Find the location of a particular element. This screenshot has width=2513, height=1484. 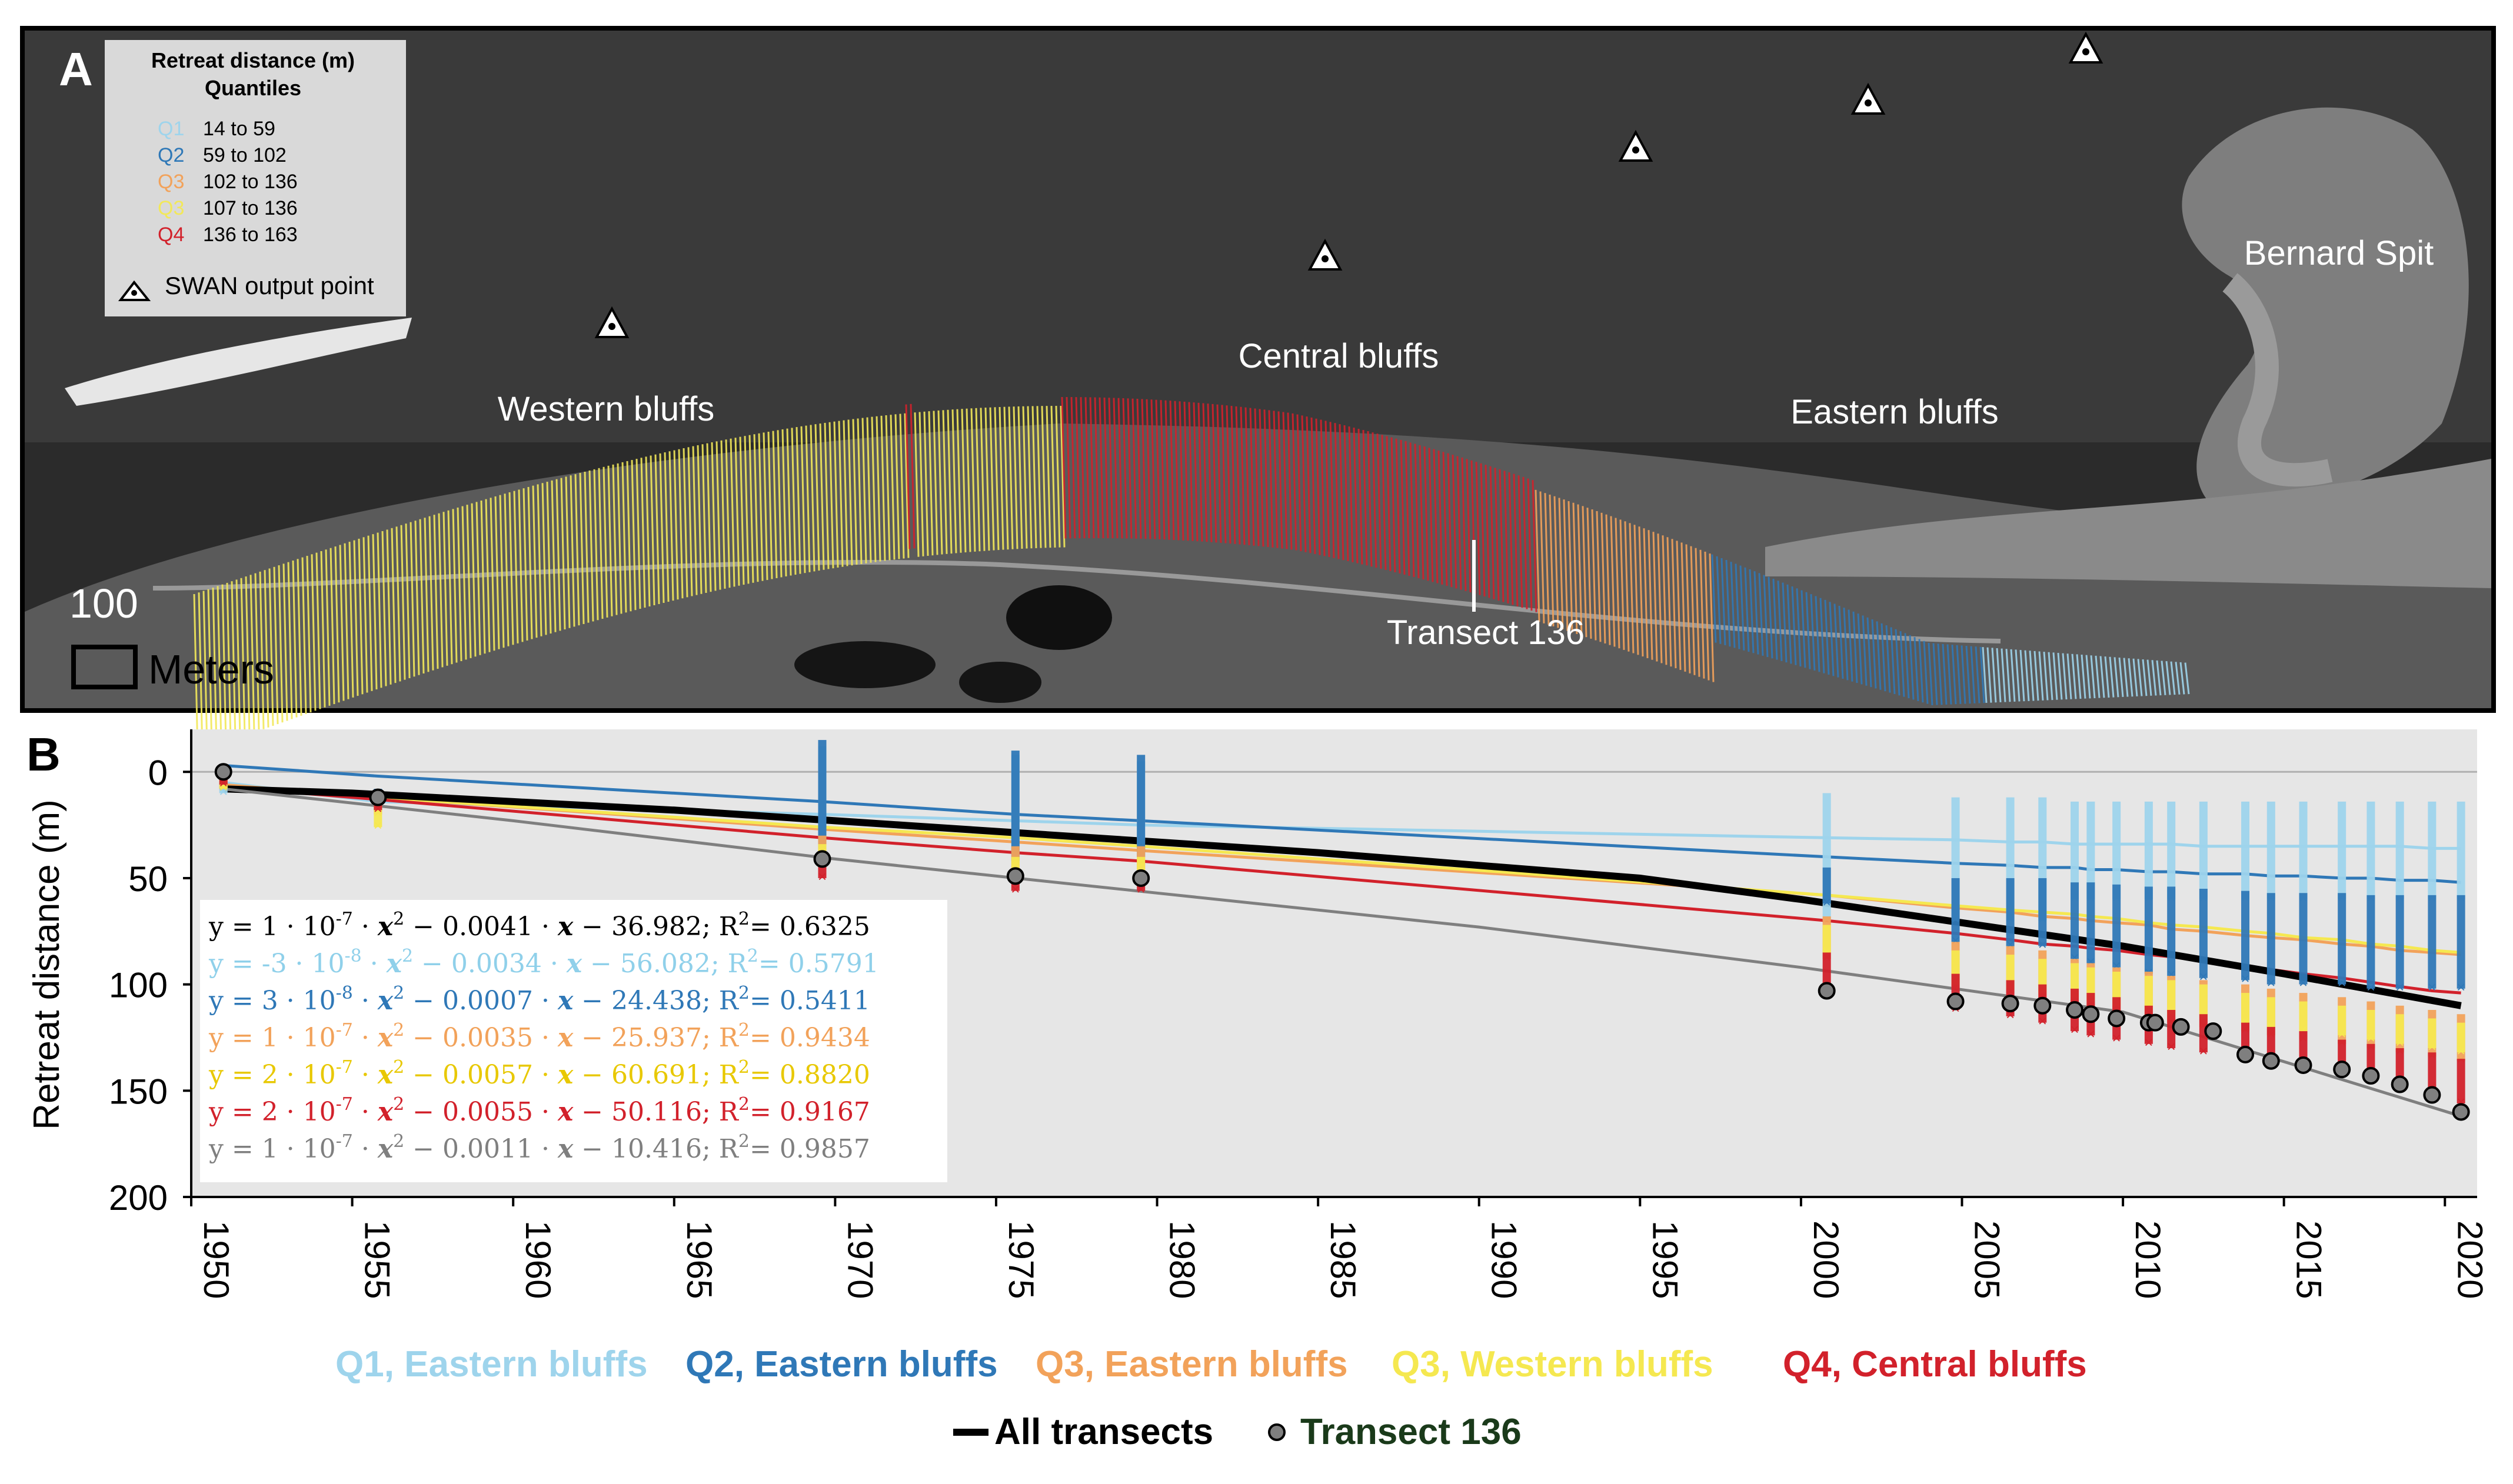

scale-bar-value: 100 is located at coordinates (104, 603).